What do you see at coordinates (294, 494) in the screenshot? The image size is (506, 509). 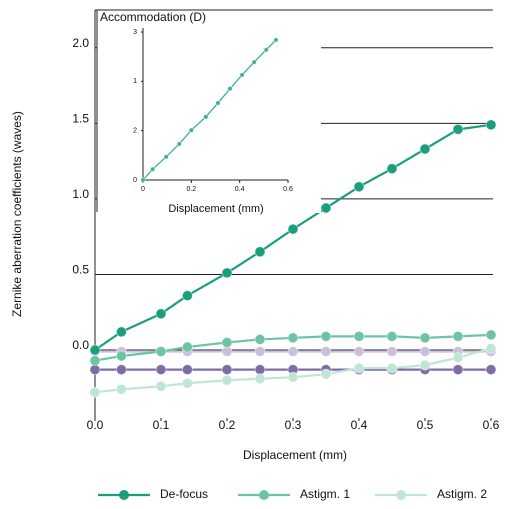 I see `legend-item: Astigm. 1` at bounding box center [294, 494].